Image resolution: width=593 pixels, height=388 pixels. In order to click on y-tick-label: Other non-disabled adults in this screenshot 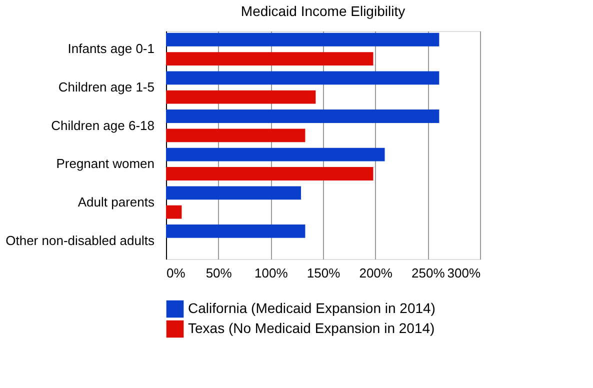, I will do `click(80, 240)`.